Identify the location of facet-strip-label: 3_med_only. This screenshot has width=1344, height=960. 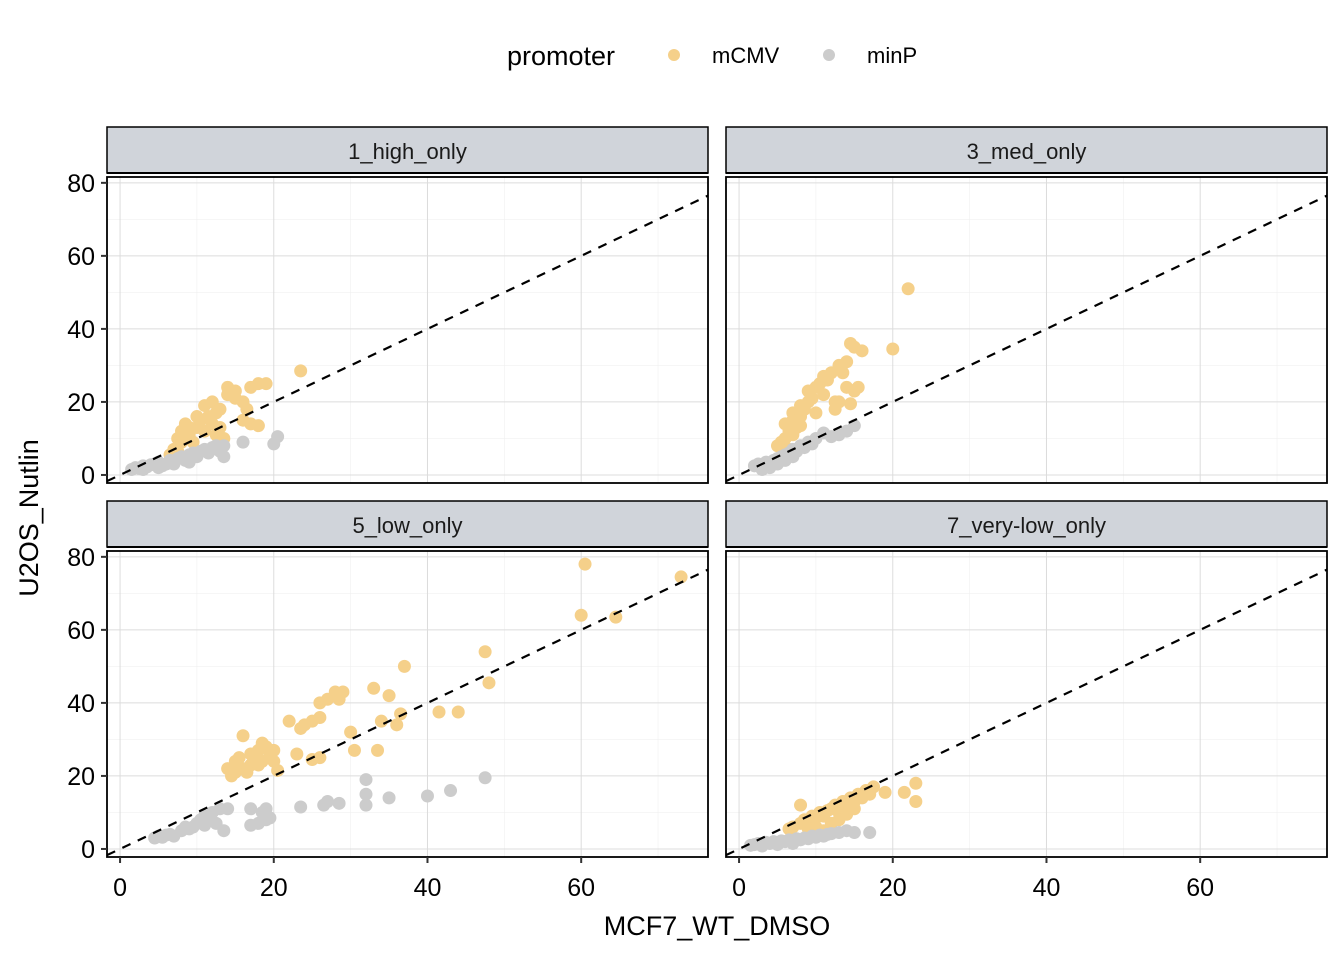
(1027, 151).